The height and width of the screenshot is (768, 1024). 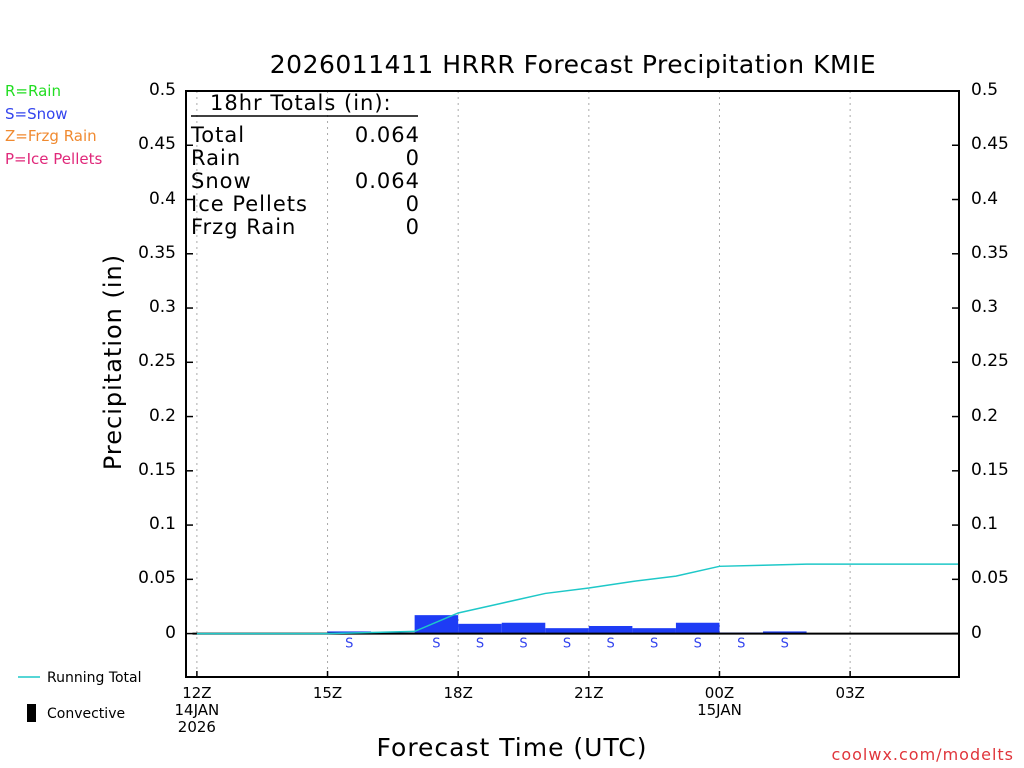 I want to click on convective-swatch, so click(x=31, y=713).